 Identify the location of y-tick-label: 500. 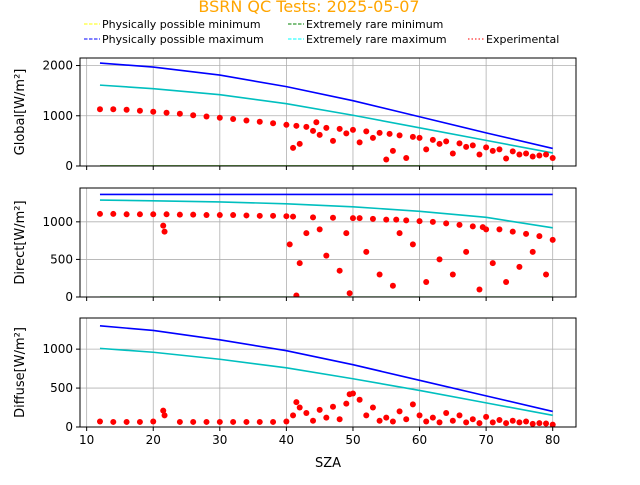
(61, 388).